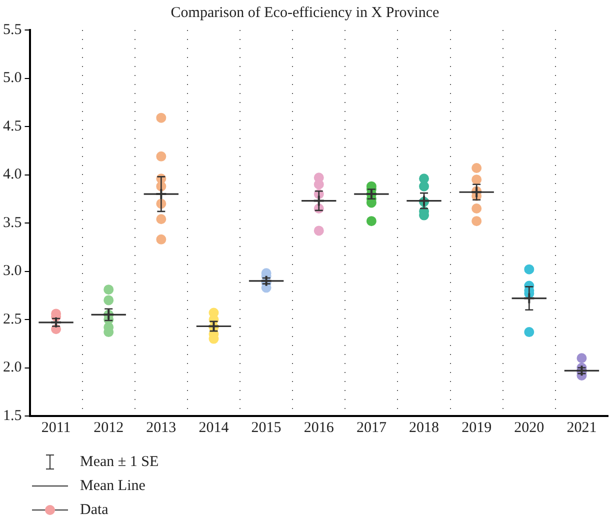 The height and width of the screenshot is (527, 615). Describe the element at coordinates (12, 126) in the screenshot. I see `y-tick-label: 4.5` at that location.